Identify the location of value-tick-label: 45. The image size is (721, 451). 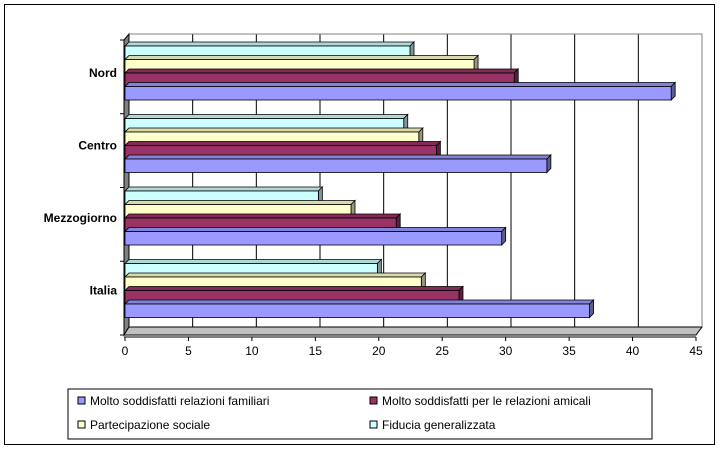
(696, 351).